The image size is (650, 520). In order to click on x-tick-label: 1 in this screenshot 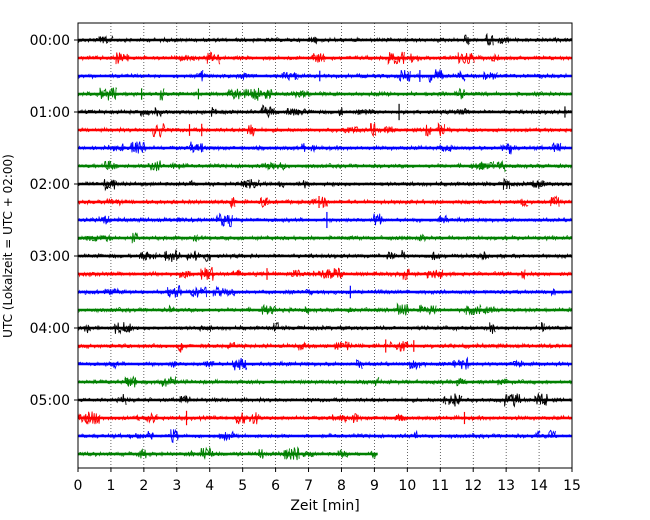, I will do `click(110, 486)`.